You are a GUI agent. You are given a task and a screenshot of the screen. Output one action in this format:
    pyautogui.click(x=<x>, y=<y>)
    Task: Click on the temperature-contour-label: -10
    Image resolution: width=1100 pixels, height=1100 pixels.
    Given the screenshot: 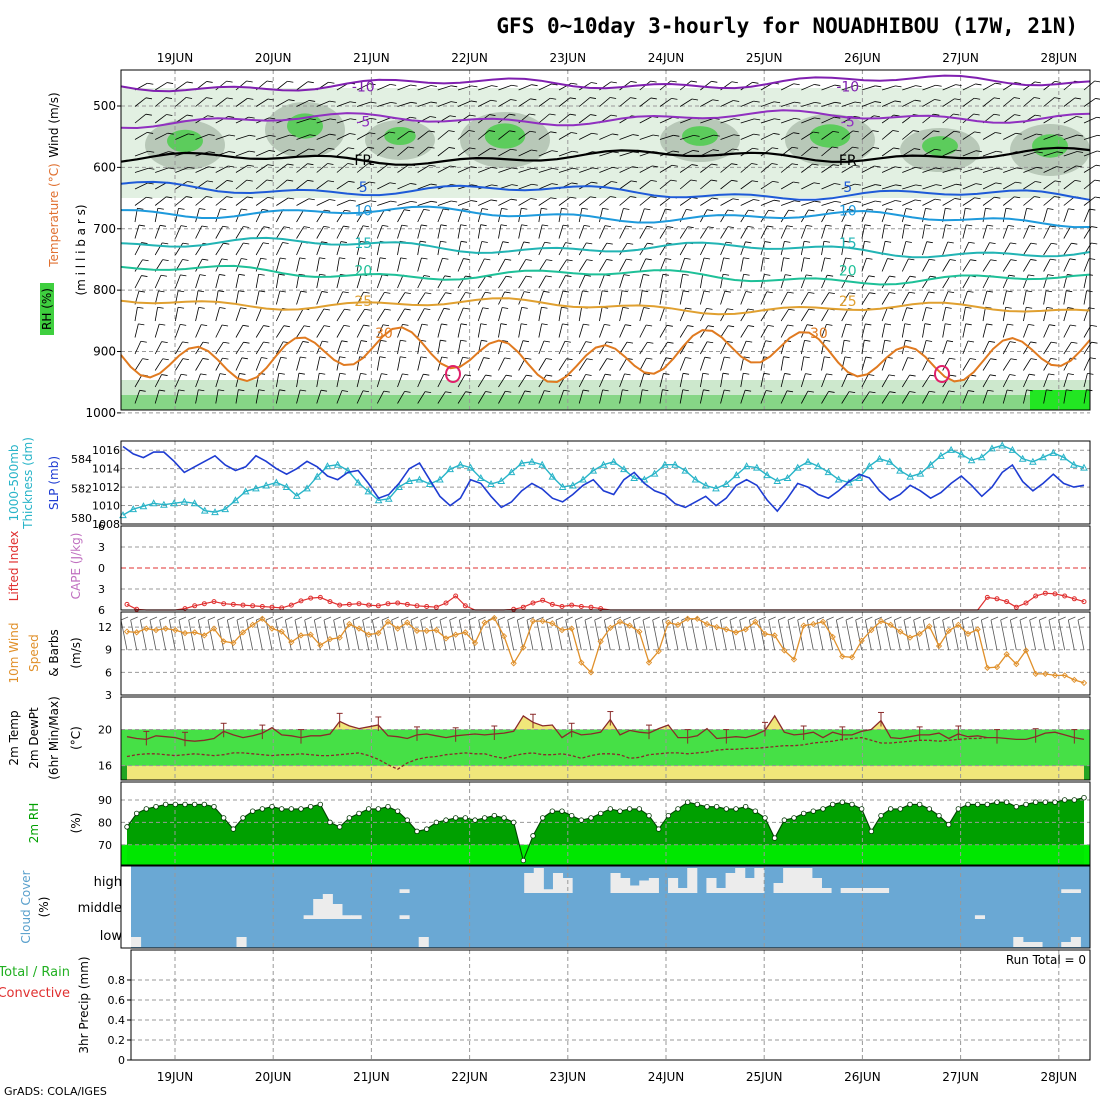 What is the action you would take?
    pyautogui.click(x=847, y=87)
    